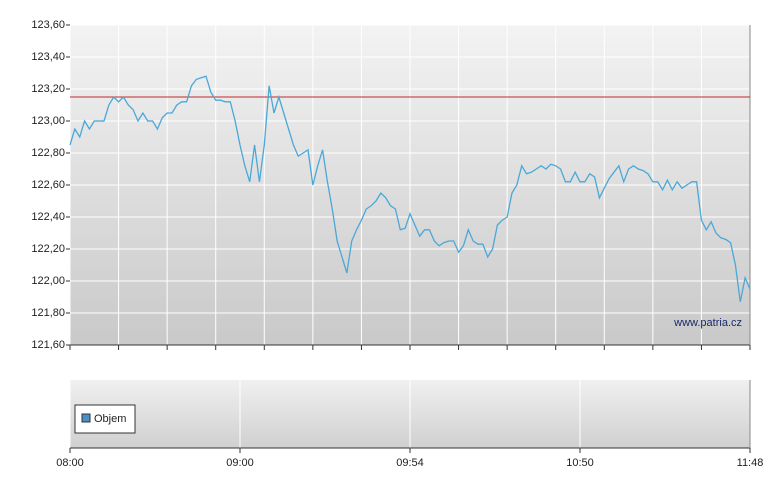  Describe the element at coordinates (48, 313) in the screenshot. I see `y-tick-label: 121,80` at that location.